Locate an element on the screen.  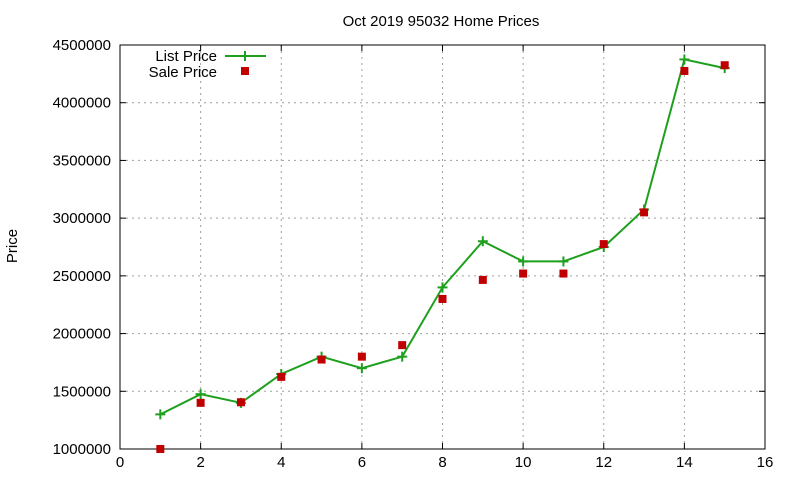
chart-title: Oct 2019 95032 Home Prices is located at coordinates (441, 21).